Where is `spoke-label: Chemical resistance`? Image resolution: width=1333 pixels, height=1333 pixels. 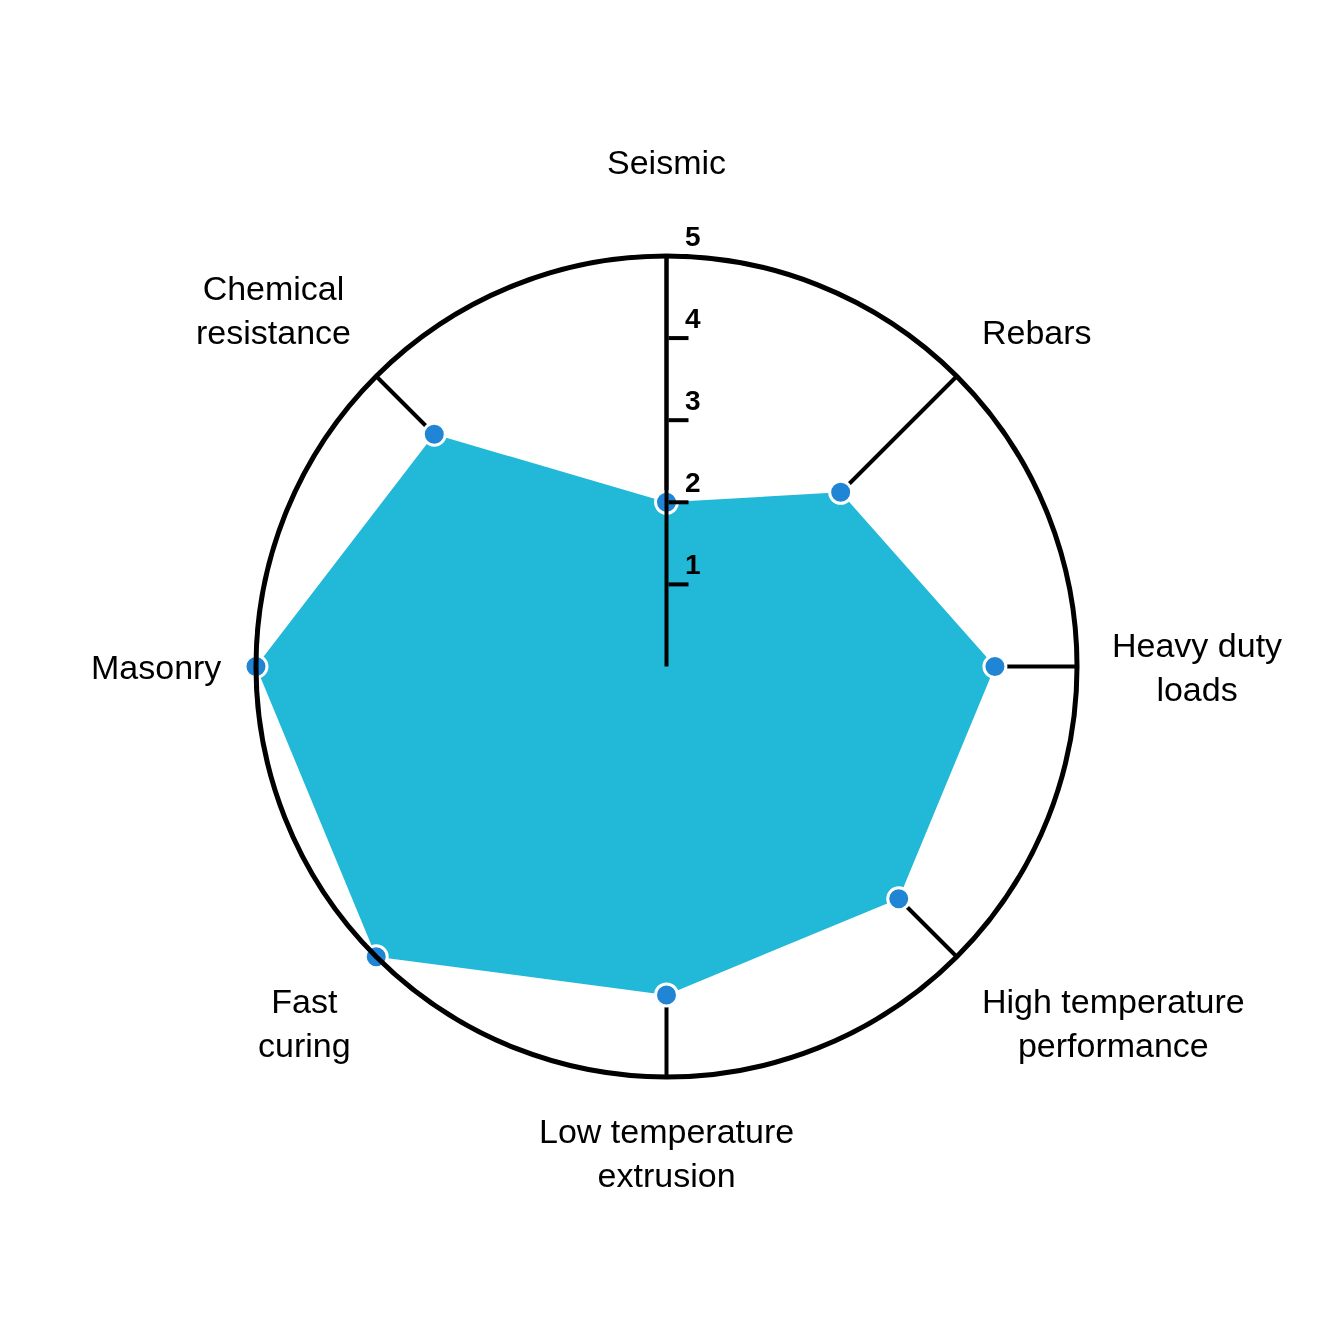
spoke-label: Chemical resistance is located at coordinates (273, 310).